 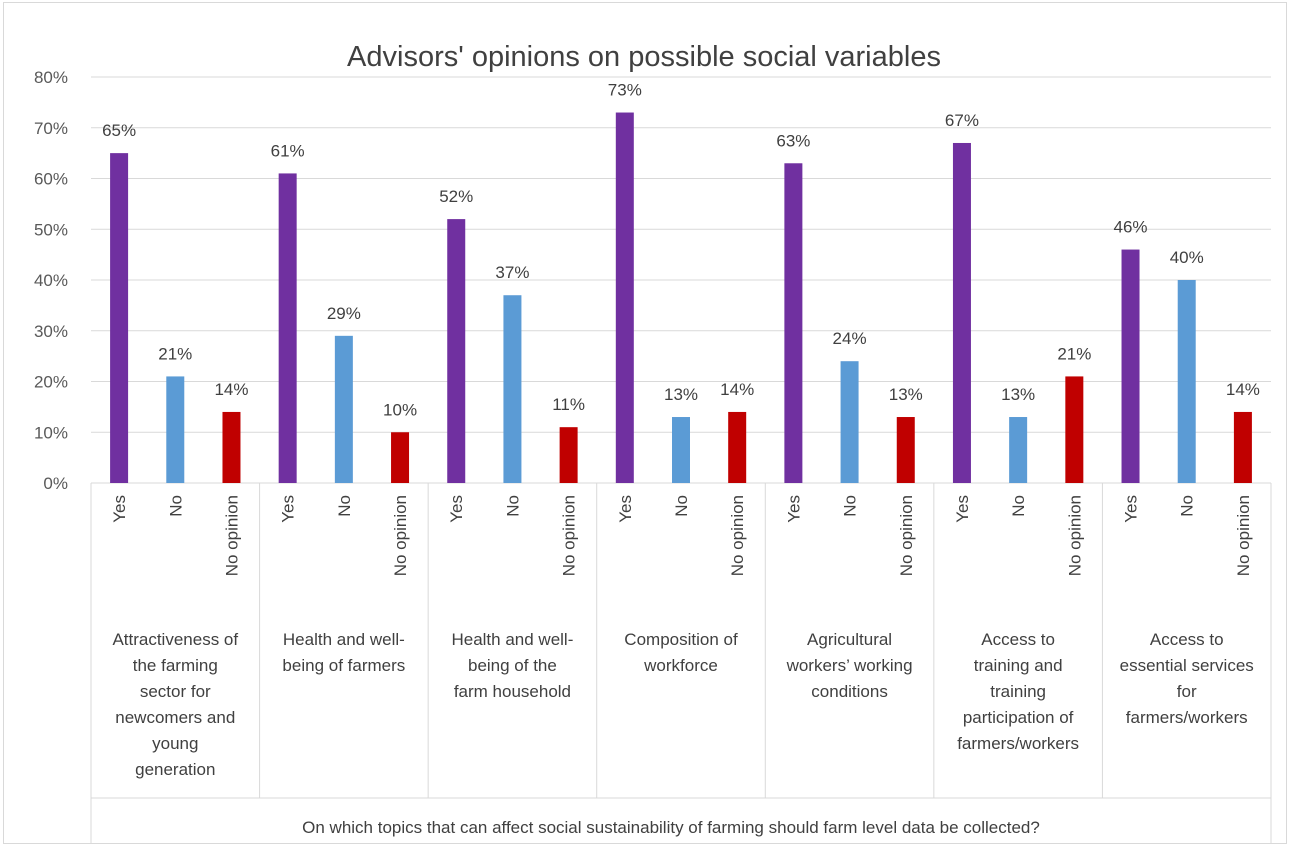 What do you see at coordinates (512, 665) in the screenshot?
I see `group-label-line: being of the` at bounding box center [512, 665].